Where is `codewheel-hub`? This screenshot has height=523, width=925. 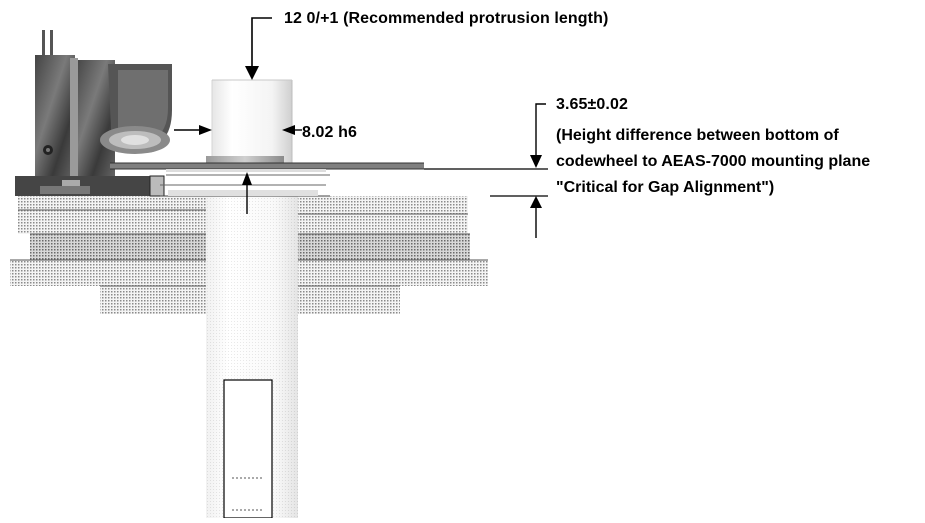
codewheel-hub is located at coordinates (245, 161).